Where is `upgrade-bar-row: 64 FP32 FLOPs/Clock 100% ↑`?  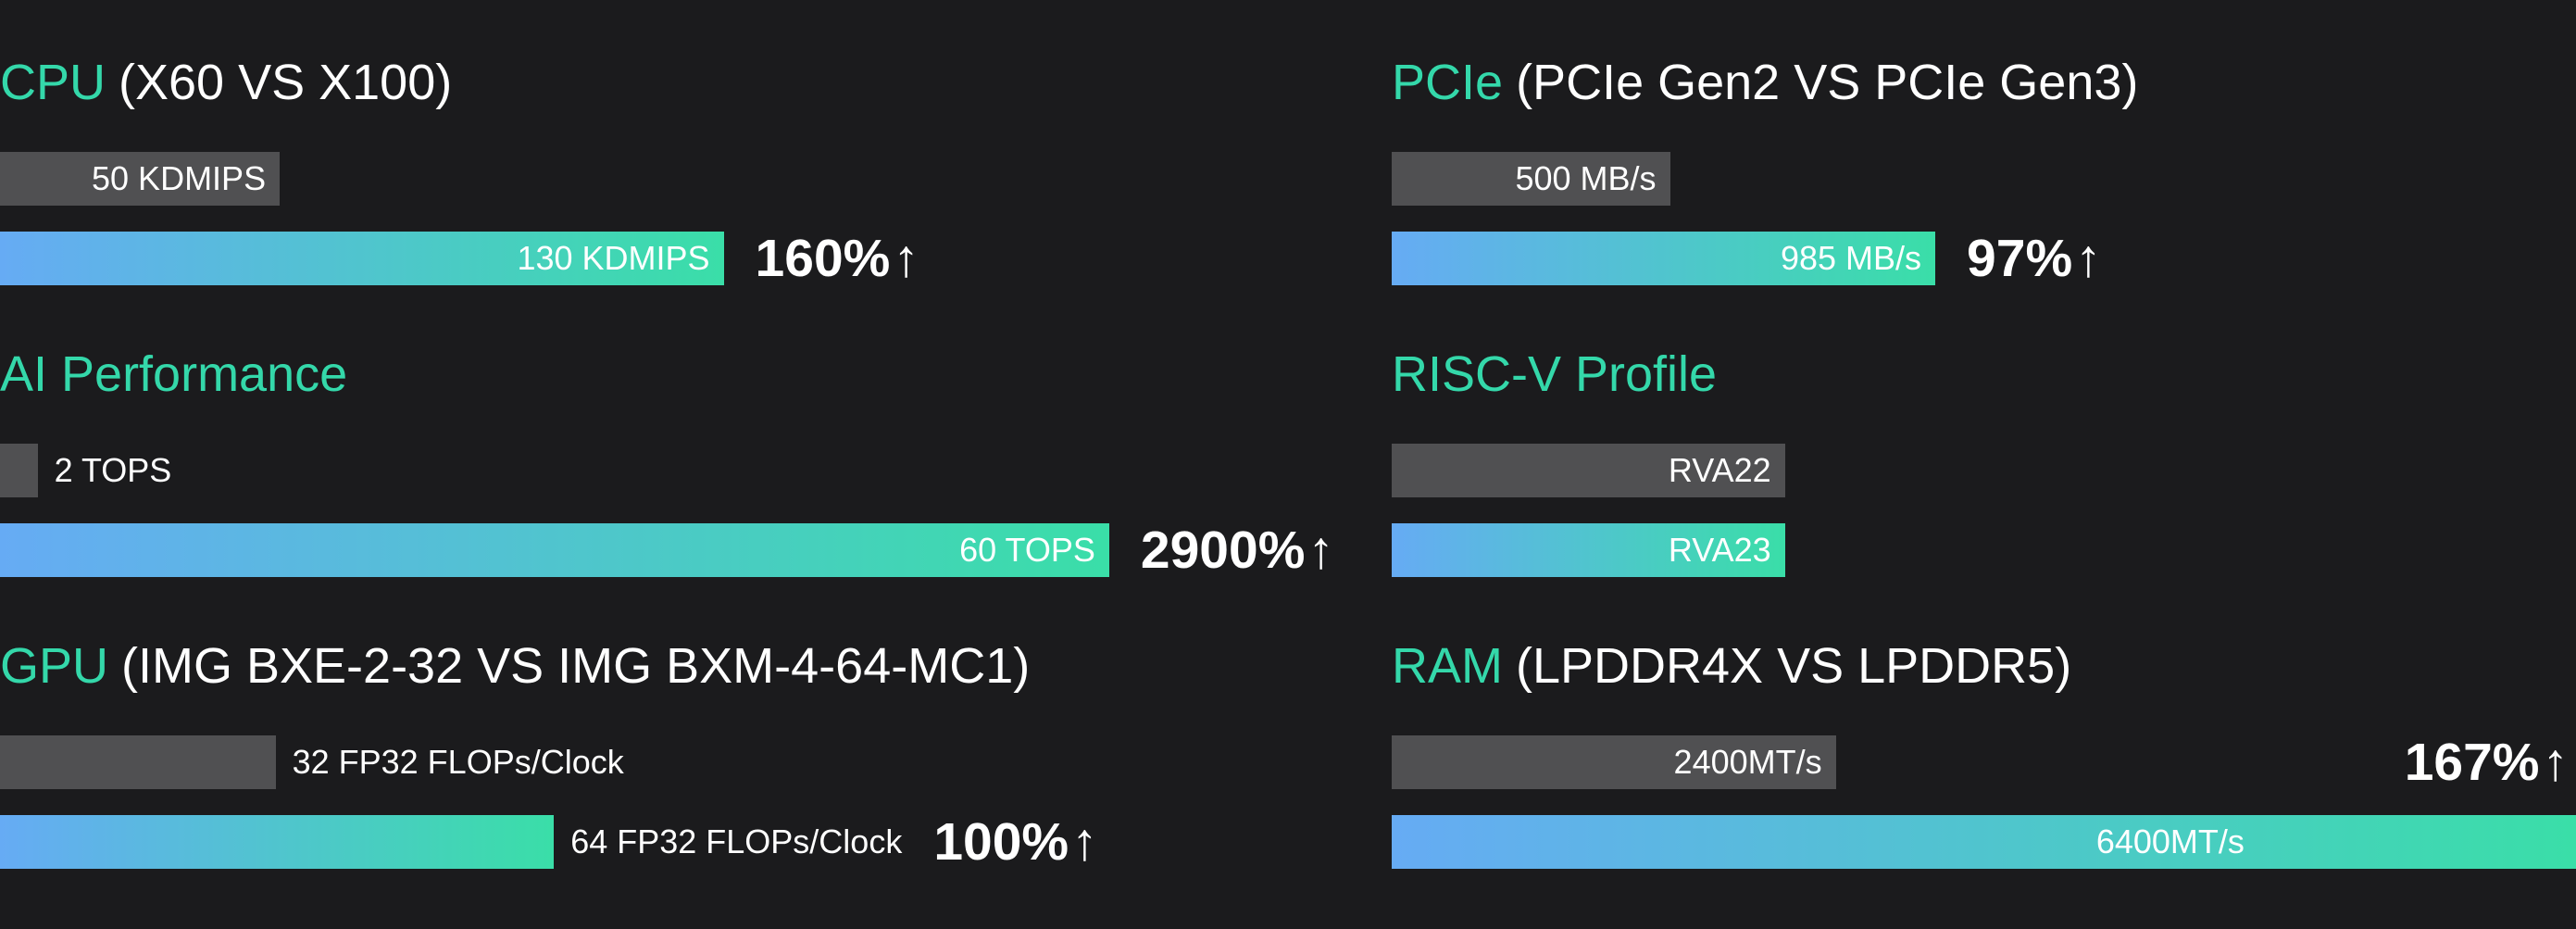 upgrade-bar-row: 64 FP32 FLOPs/Clock 100% ↑ is located at coordinates (696, 842).